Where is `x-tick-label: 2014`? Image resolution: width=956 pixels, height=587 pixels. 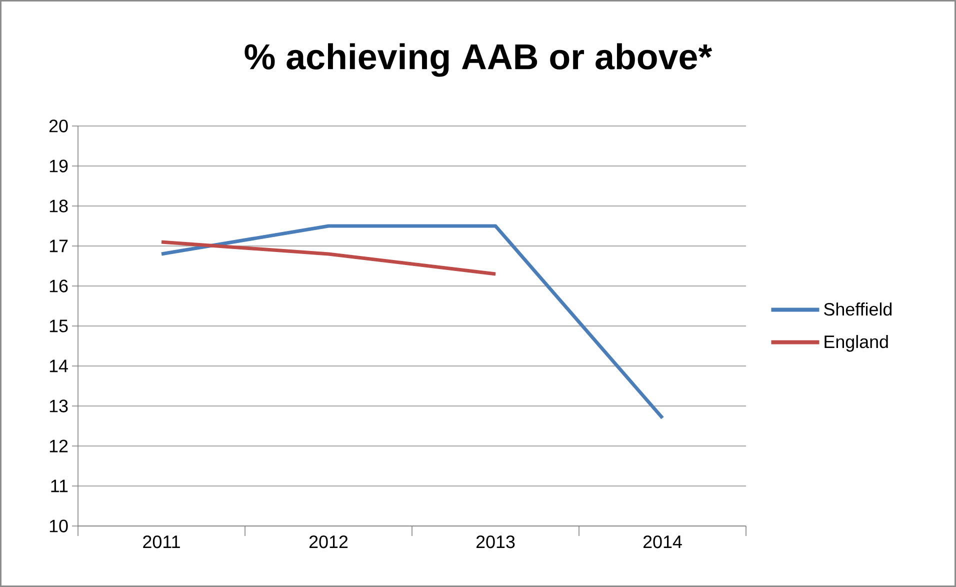
x-tick-label: 2014 is located at coordinates (662, 541).